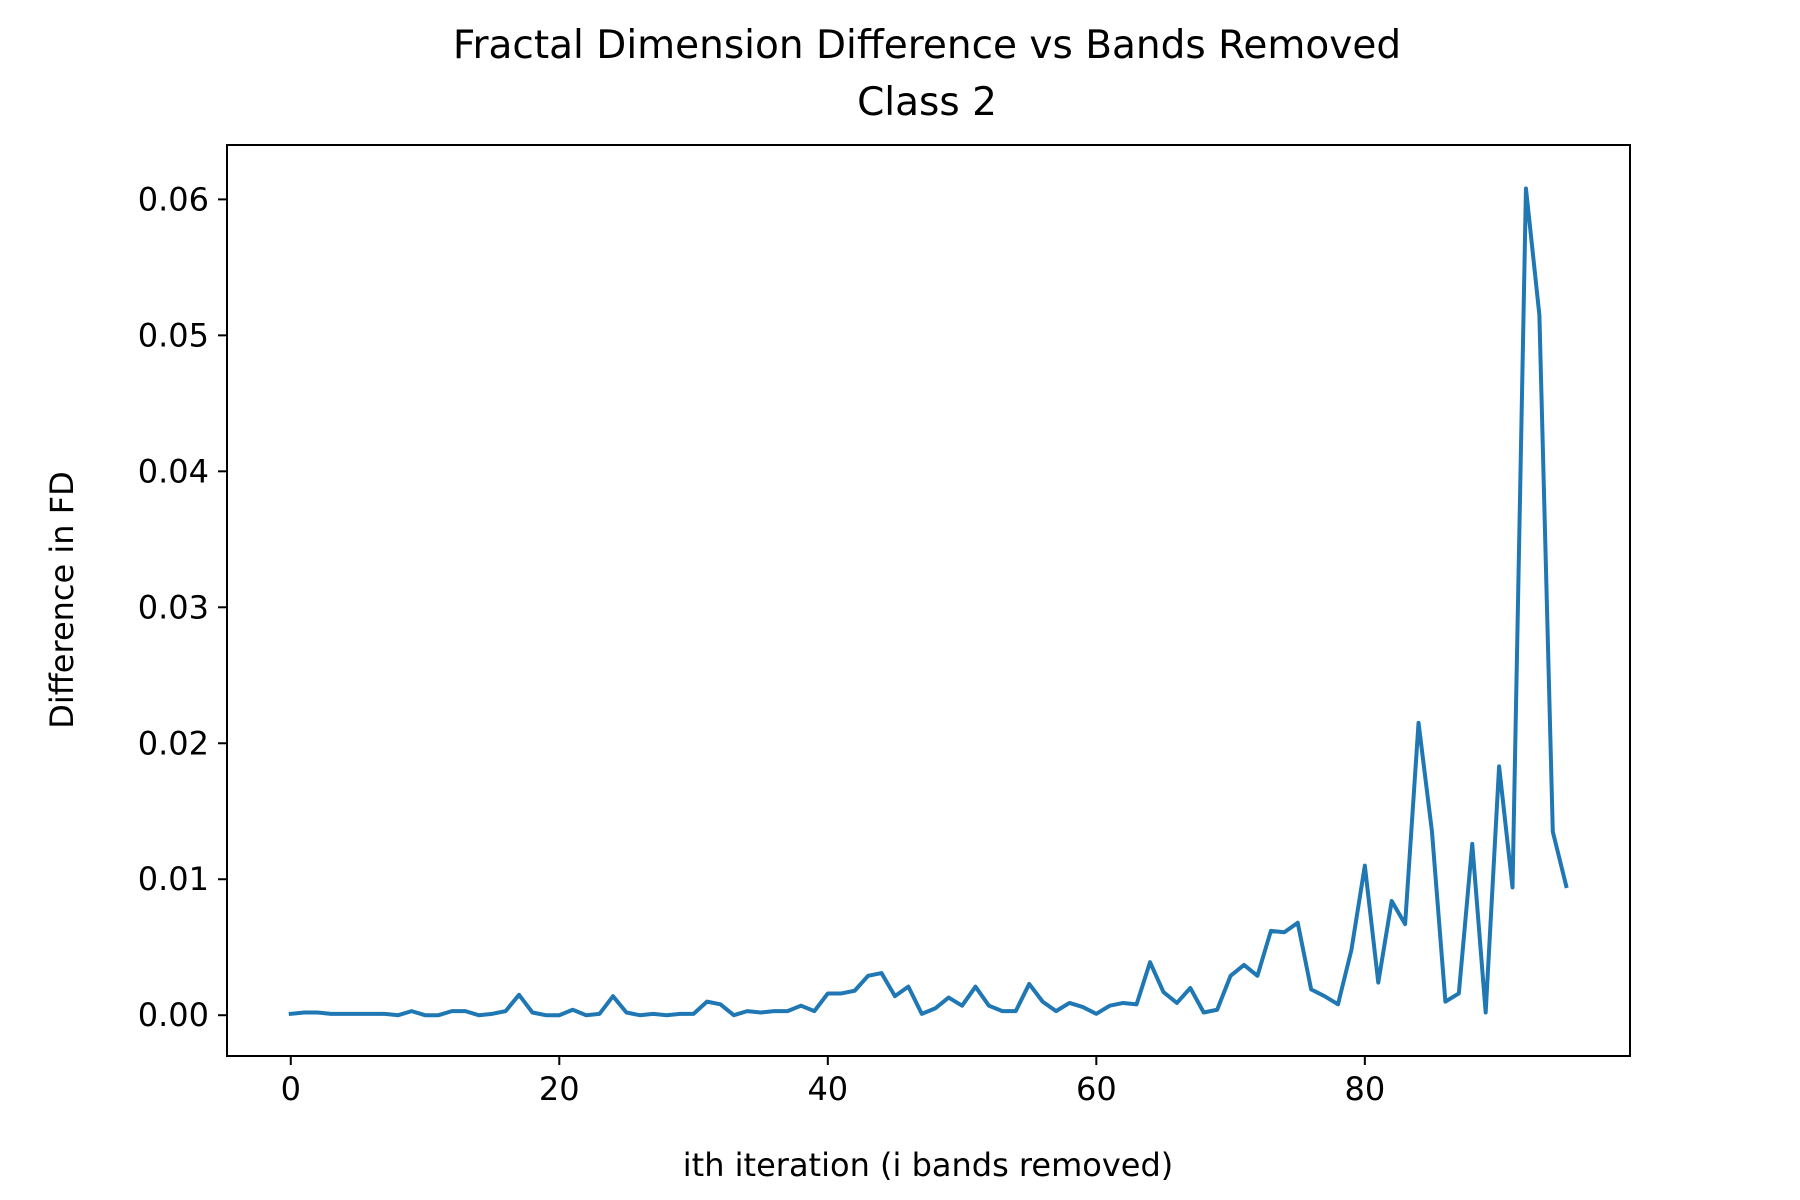  What do you see at coordinates (927, 102) in the screenshot?
I see `chart-subtitle: Class 2` at bounding box center [927, 102].